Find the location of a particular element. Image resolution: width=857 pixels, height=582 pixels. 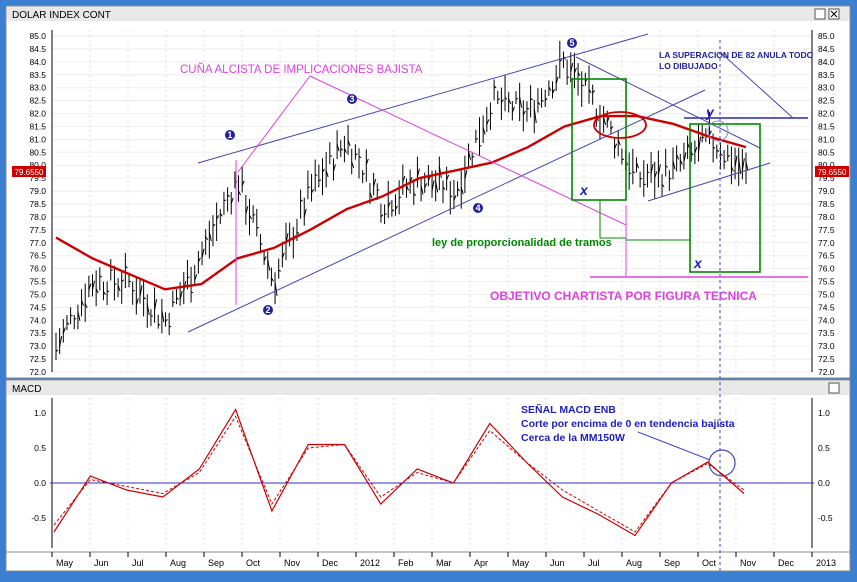

x-tick-label: Feb is located at coordinates (406, 563).